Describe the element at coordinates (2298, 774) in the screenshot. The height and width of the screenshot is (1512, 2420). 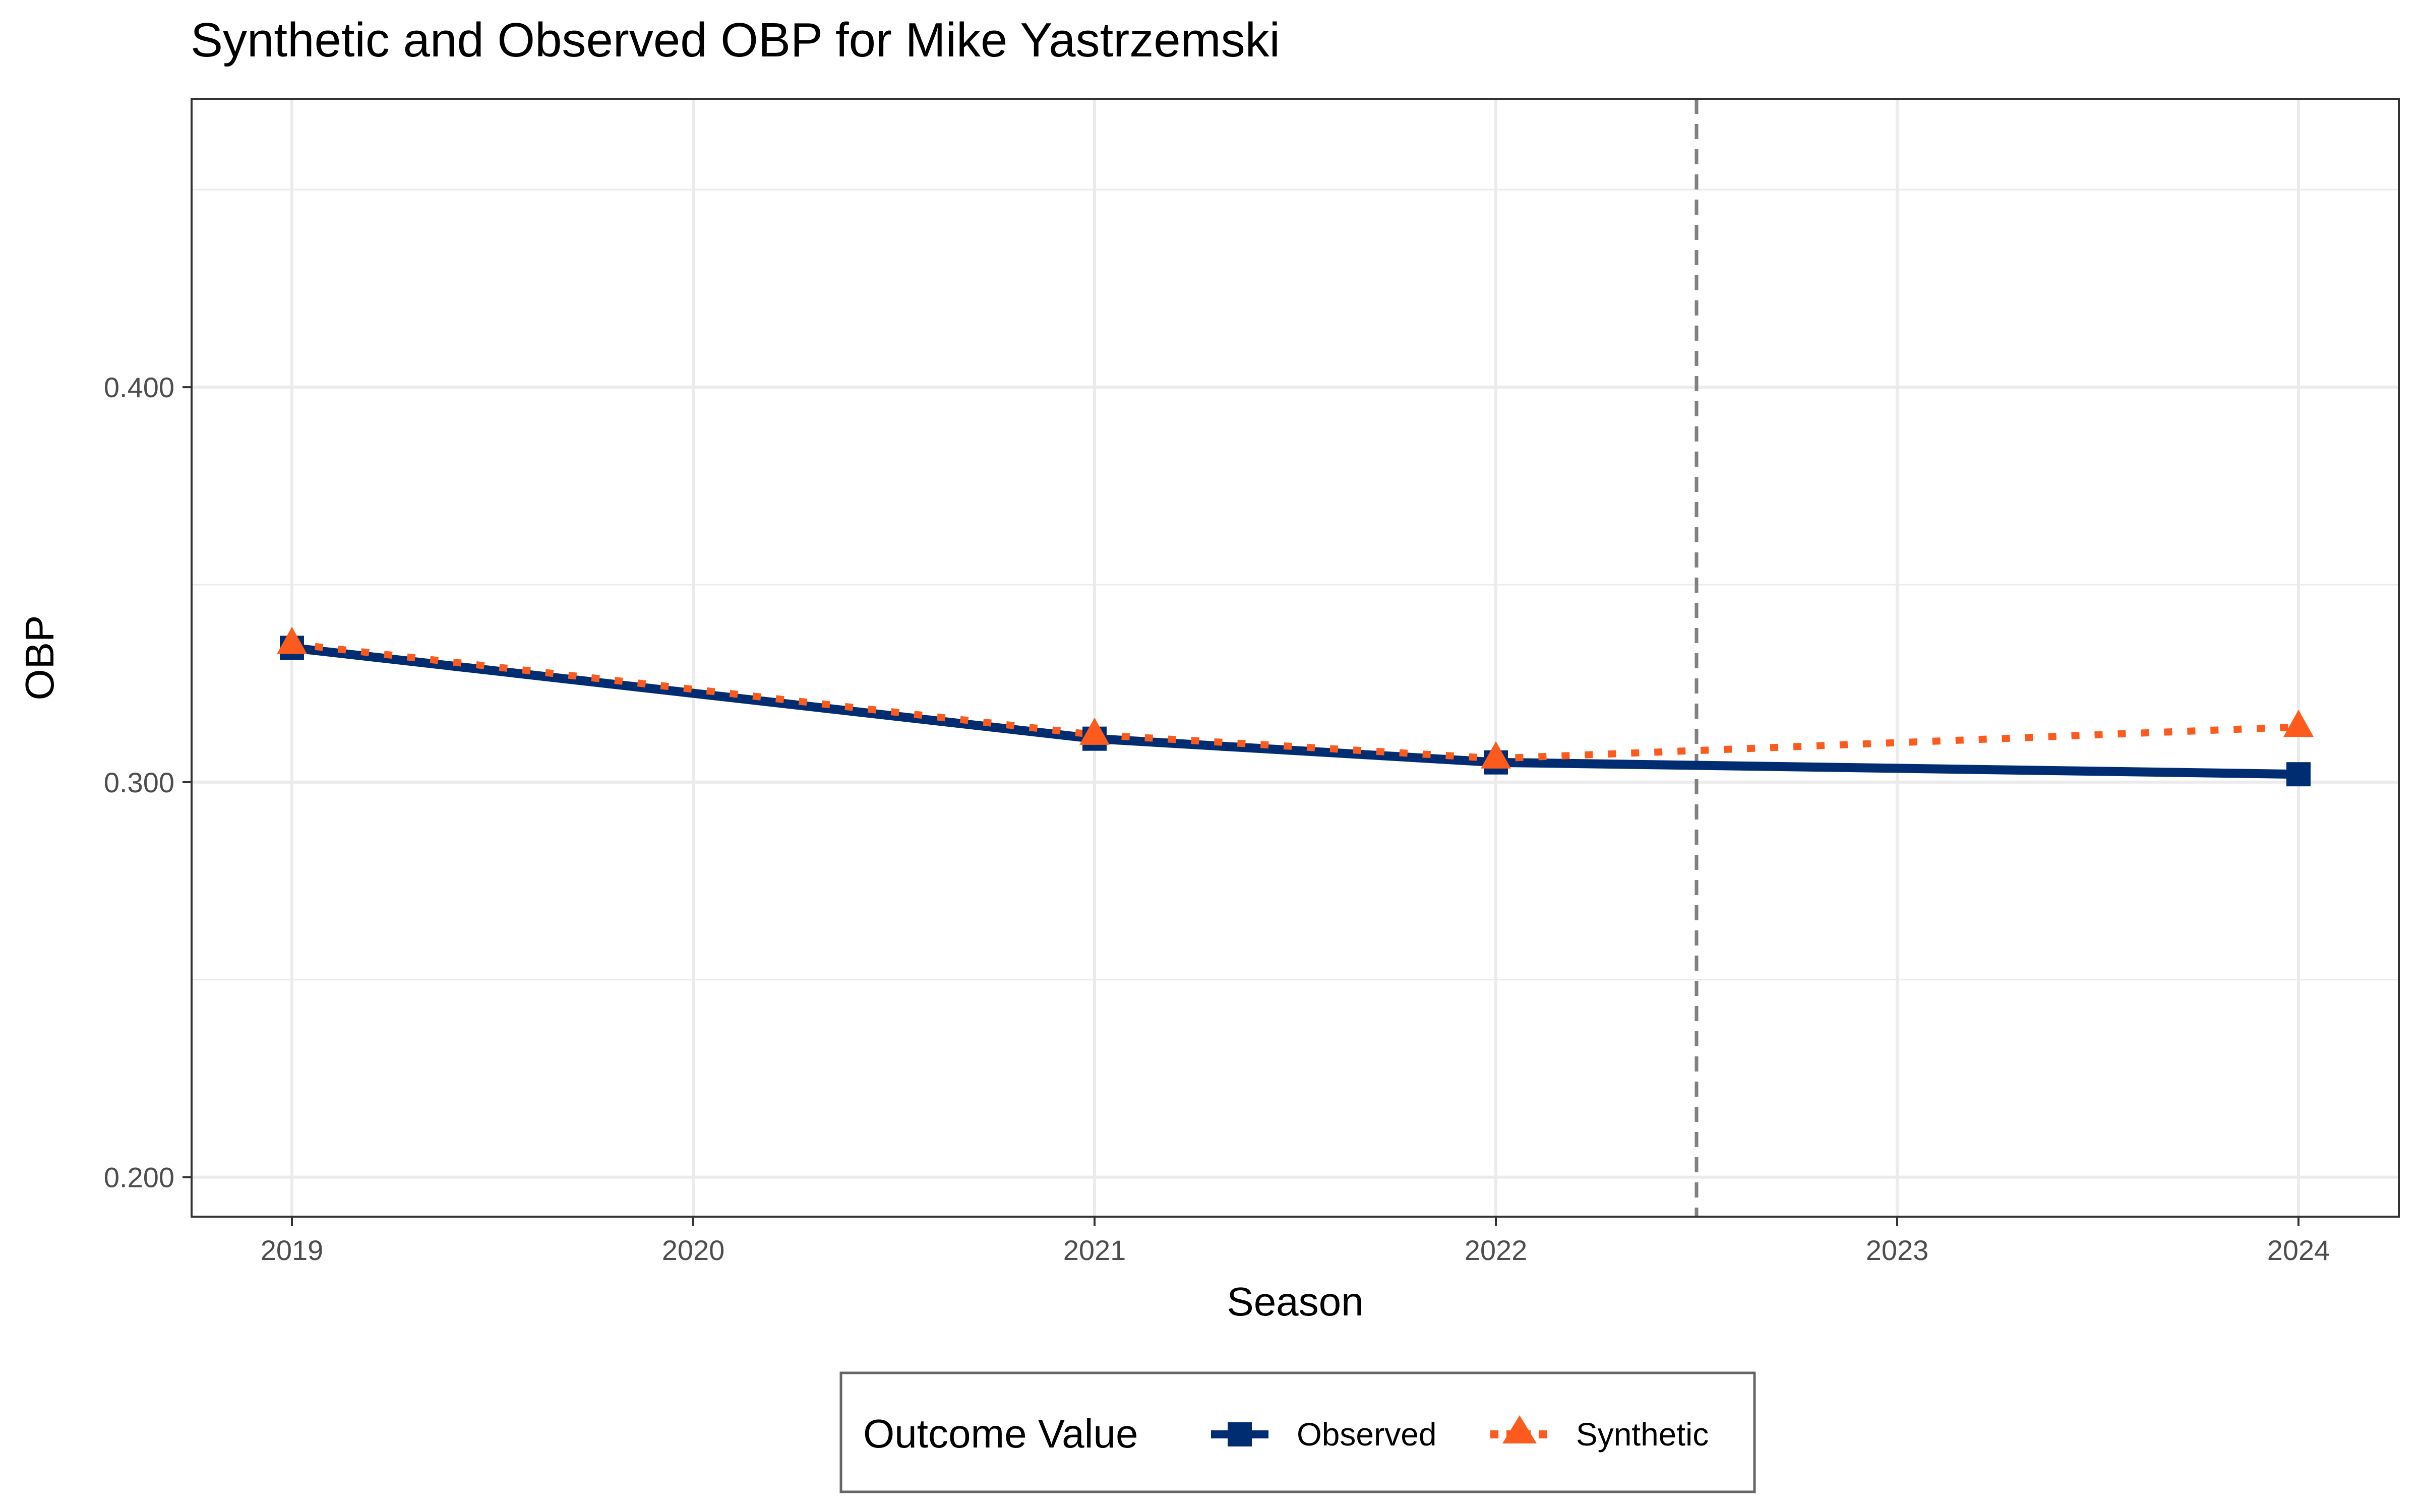
I see `observed-point` at that location.